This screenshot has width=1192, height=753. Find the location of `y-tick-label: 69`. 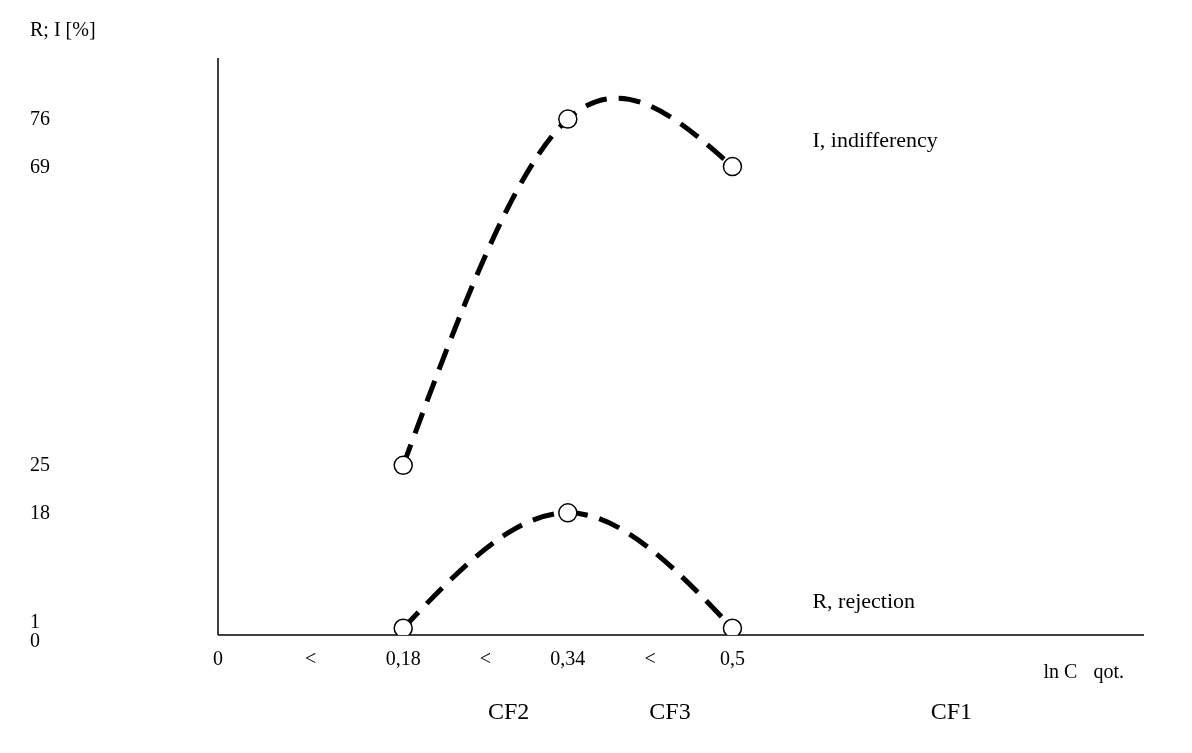

y-tick-label: 69 is located at coordinates (40, 165).